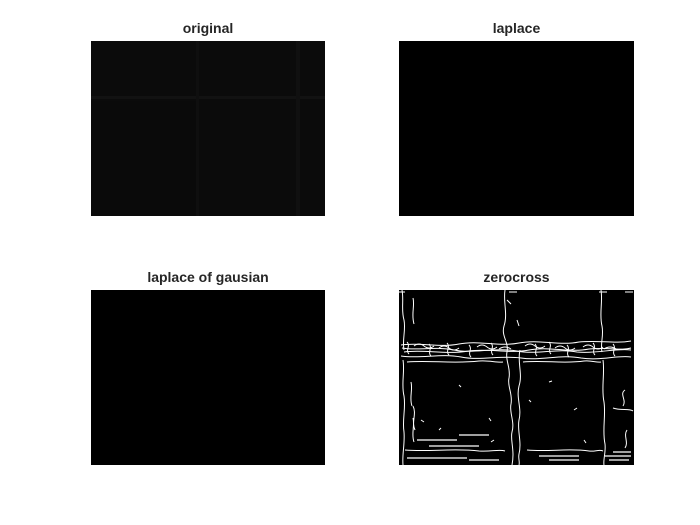 The width and height of the screenshot is (700, 525). I want to click on subplot-title-laplace-of-gaussian: laplace of gausian, so click(208, 277).